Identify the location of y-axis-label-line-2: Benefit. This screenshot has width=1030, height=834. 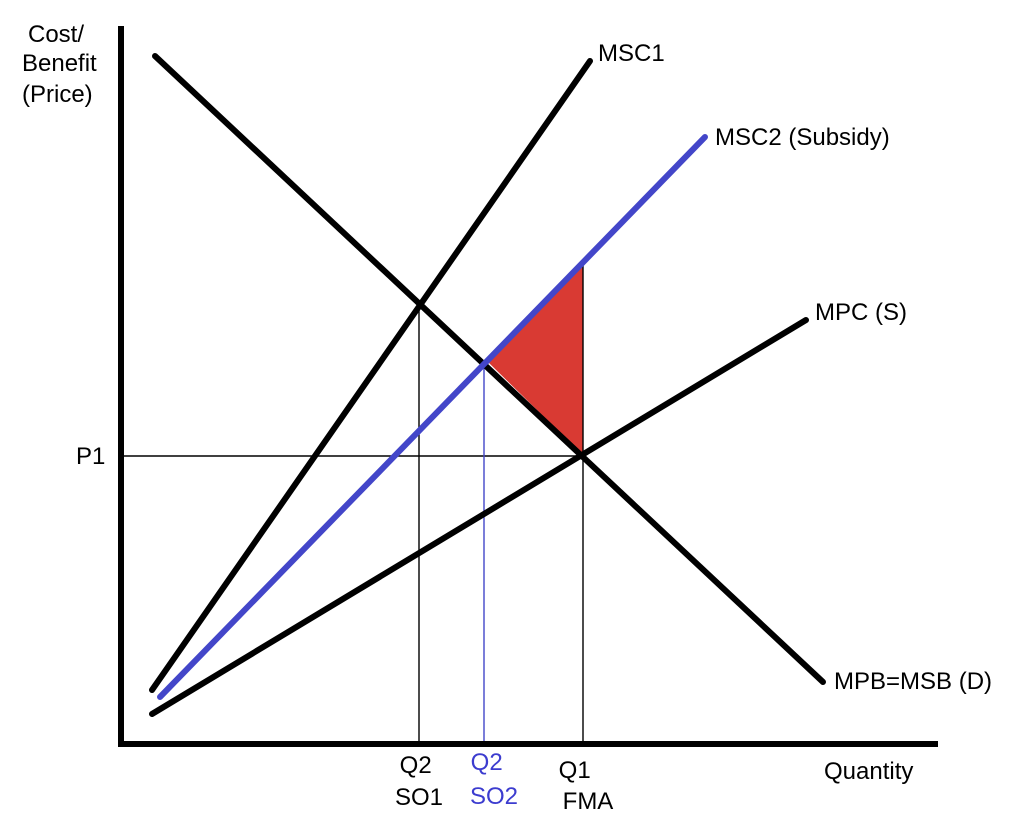
(59, 63).